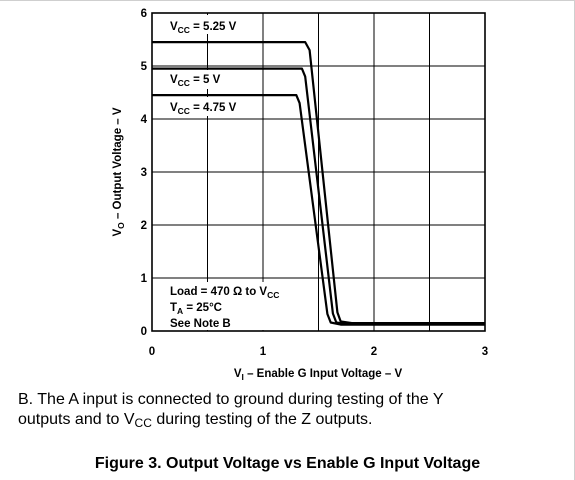 Image resolution: width=575 pixels, height=480 pixels. I want to click on x-tick-label: 3, so click(485, 352).